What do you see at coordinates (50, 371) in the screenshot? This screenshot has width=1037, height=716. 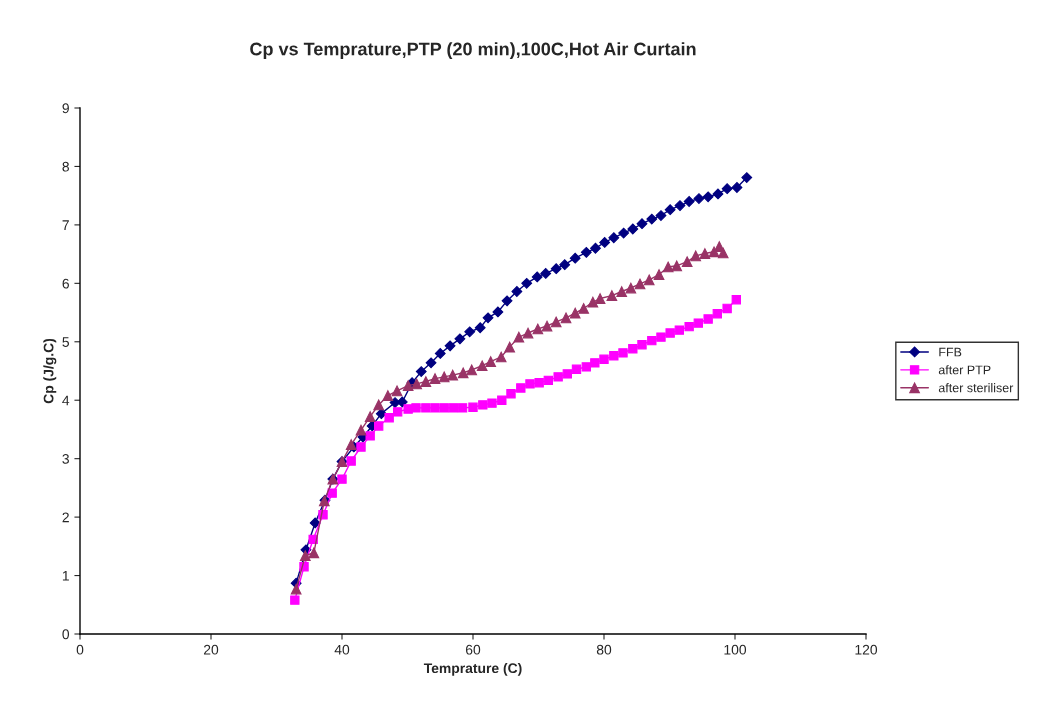 I see `y-axis-title: Cp (J/g.C)` at bounding box center [50, 371].